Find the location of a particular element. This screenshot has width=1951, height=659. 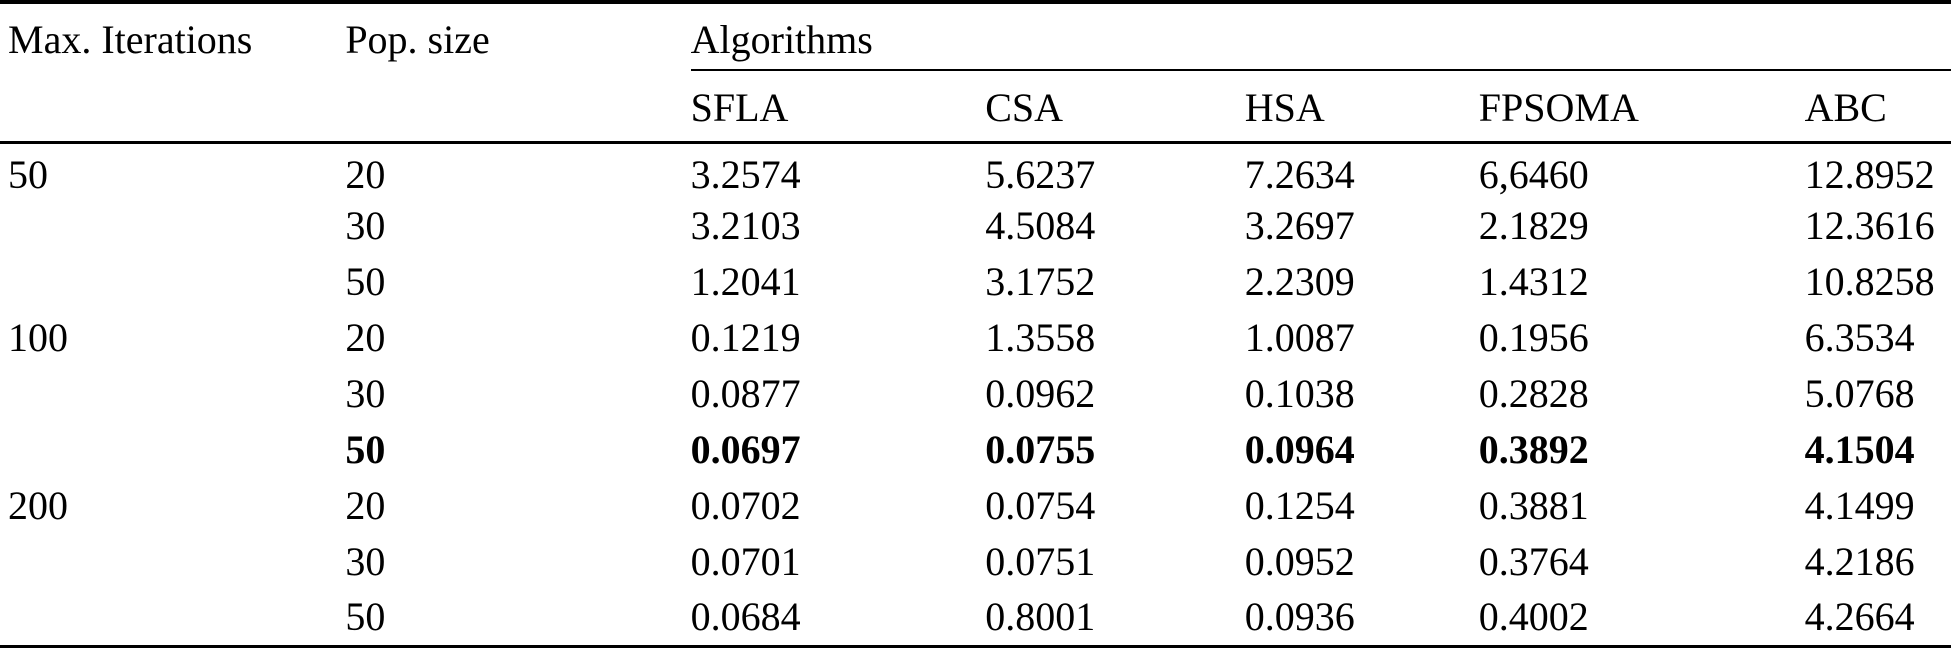

abc-value-cell: 4.1499 is located at coordinates (1859, 505).